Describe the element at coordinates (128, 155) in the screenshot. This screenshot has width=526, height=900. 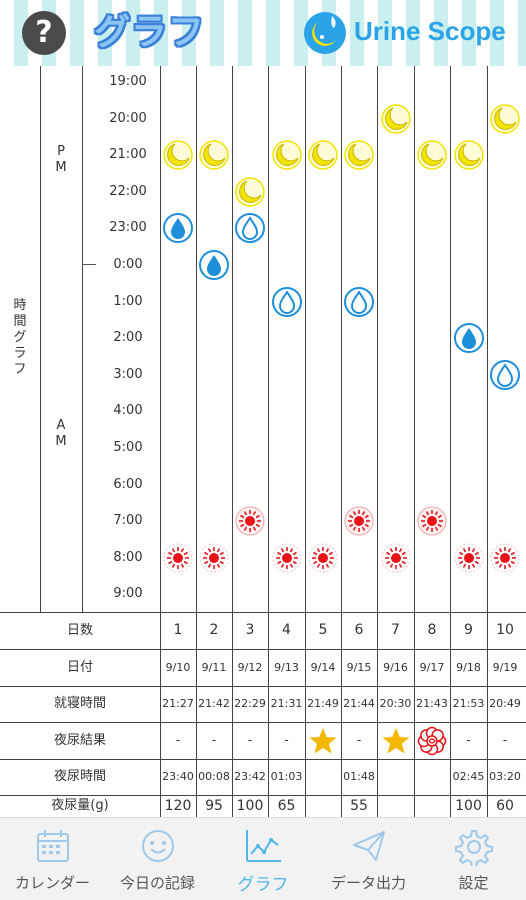
I see `hour-label: 21:00` at that location.